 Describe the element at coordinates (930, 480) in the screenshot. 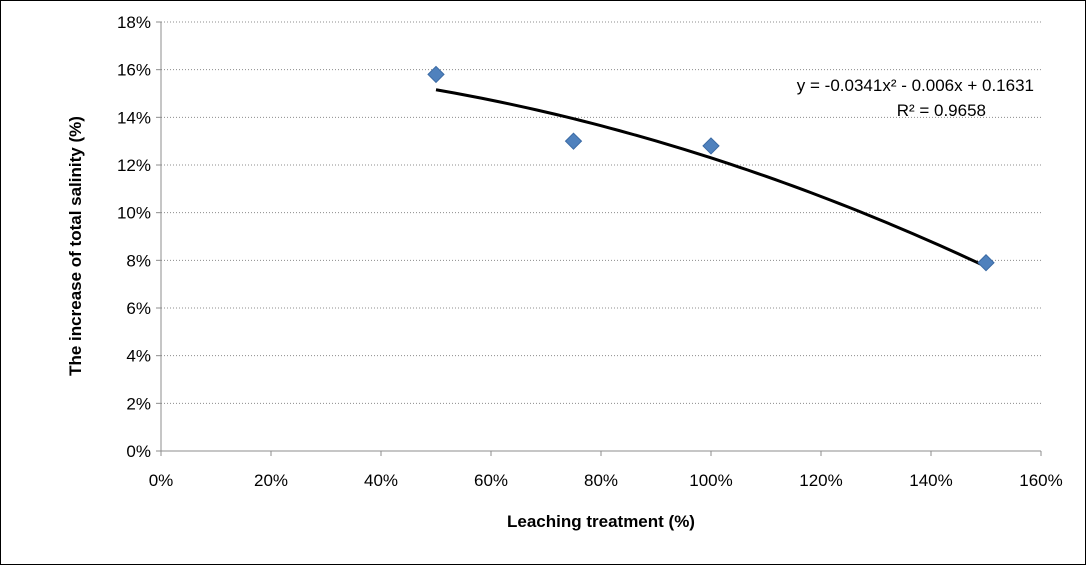

I see `x-tick-label: 140%` at that location.